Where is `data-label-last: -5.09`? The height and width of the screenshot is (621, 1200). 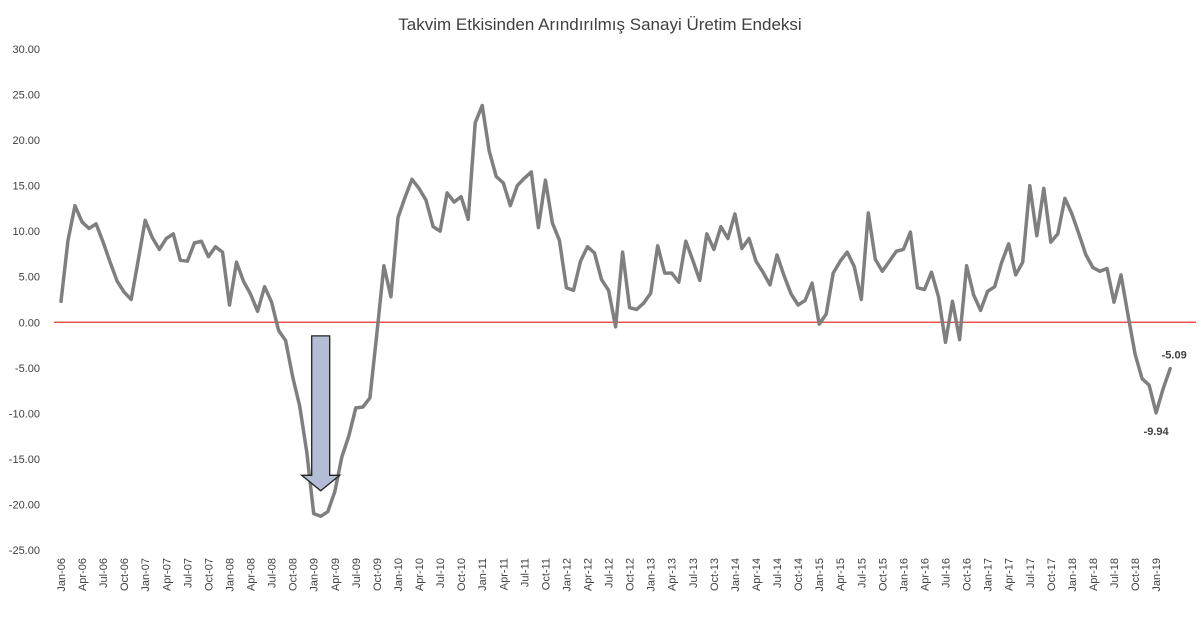
data-label-last: -5.09 is located at coordinates (1174, 356).